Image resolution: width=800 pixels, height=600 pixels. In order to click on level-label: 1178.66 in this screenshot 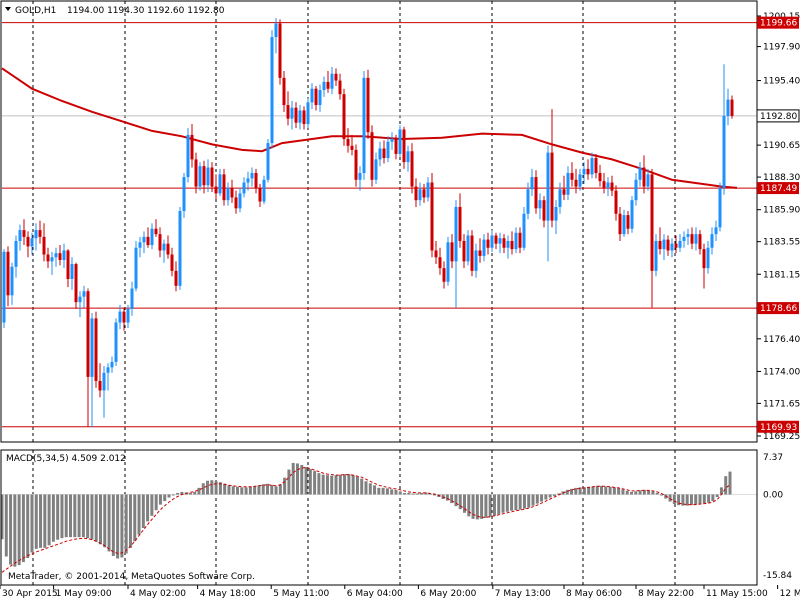, I will do `click(778, 309)`.